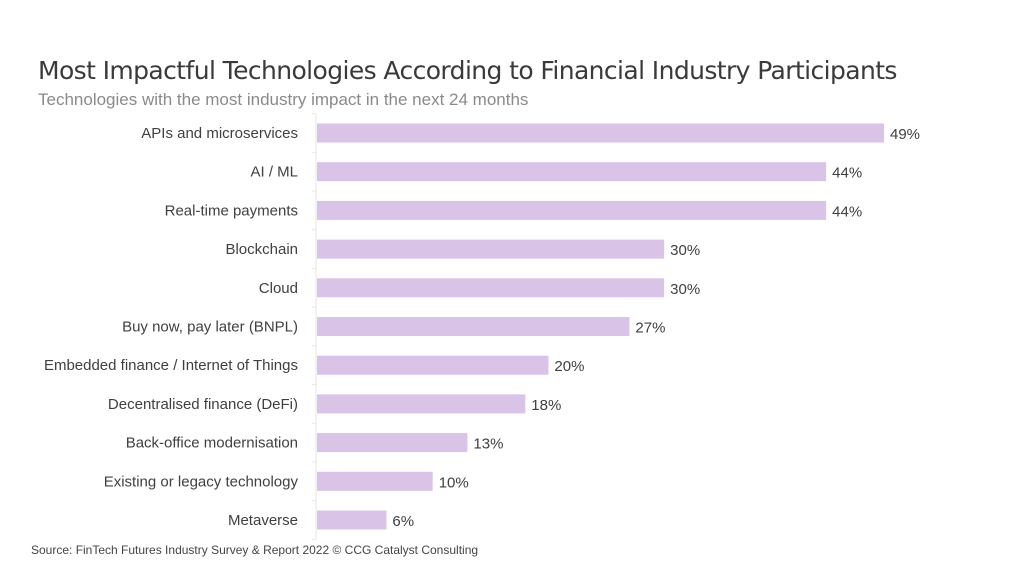 This screenshot has width=1024, height=576. I want to click on y-axis, so click(314, 326).